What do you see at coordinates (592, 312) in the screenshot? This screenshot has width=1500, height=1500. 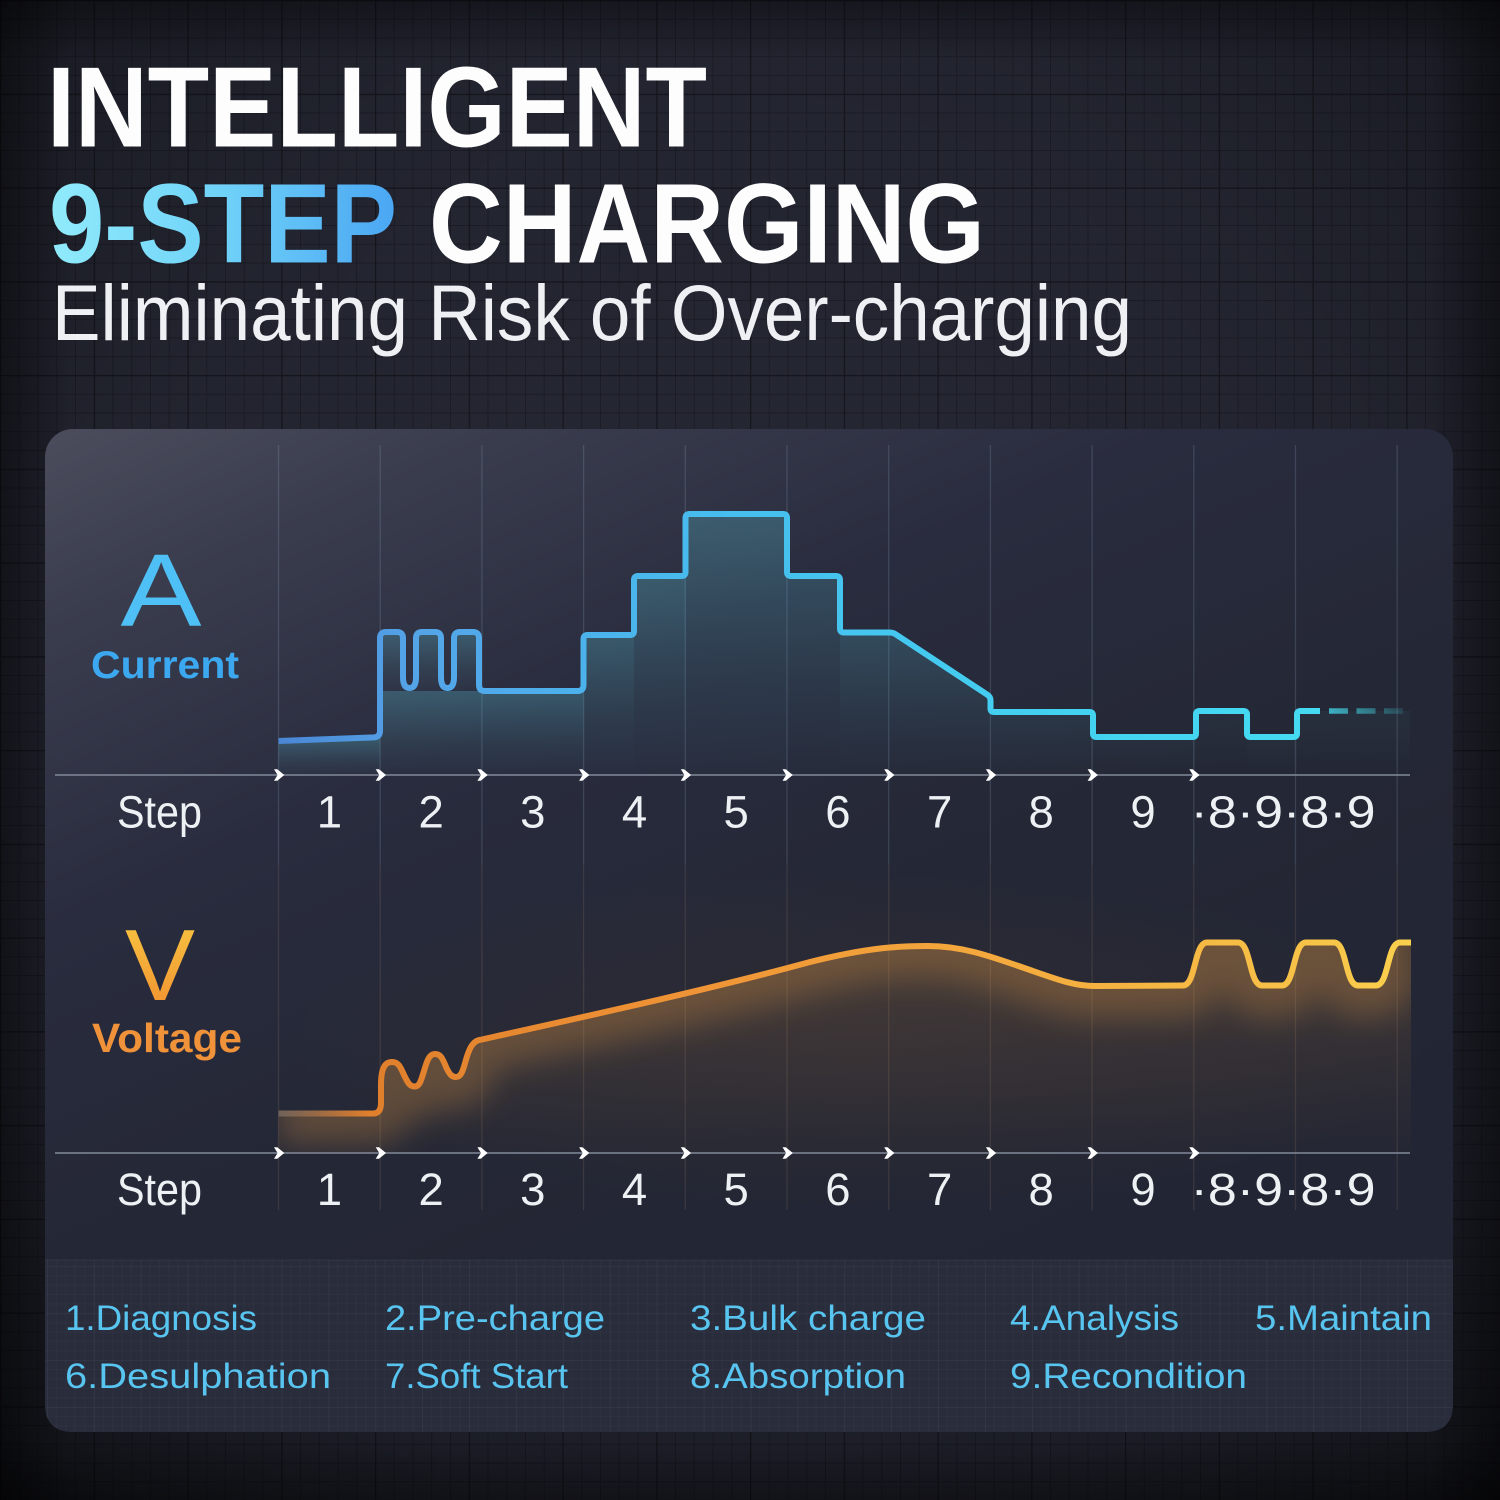 I see `svg-text:Eliminating Risk of Over-charg: Eliminating Risk of Over-charging` at bounding box center [592, 312].